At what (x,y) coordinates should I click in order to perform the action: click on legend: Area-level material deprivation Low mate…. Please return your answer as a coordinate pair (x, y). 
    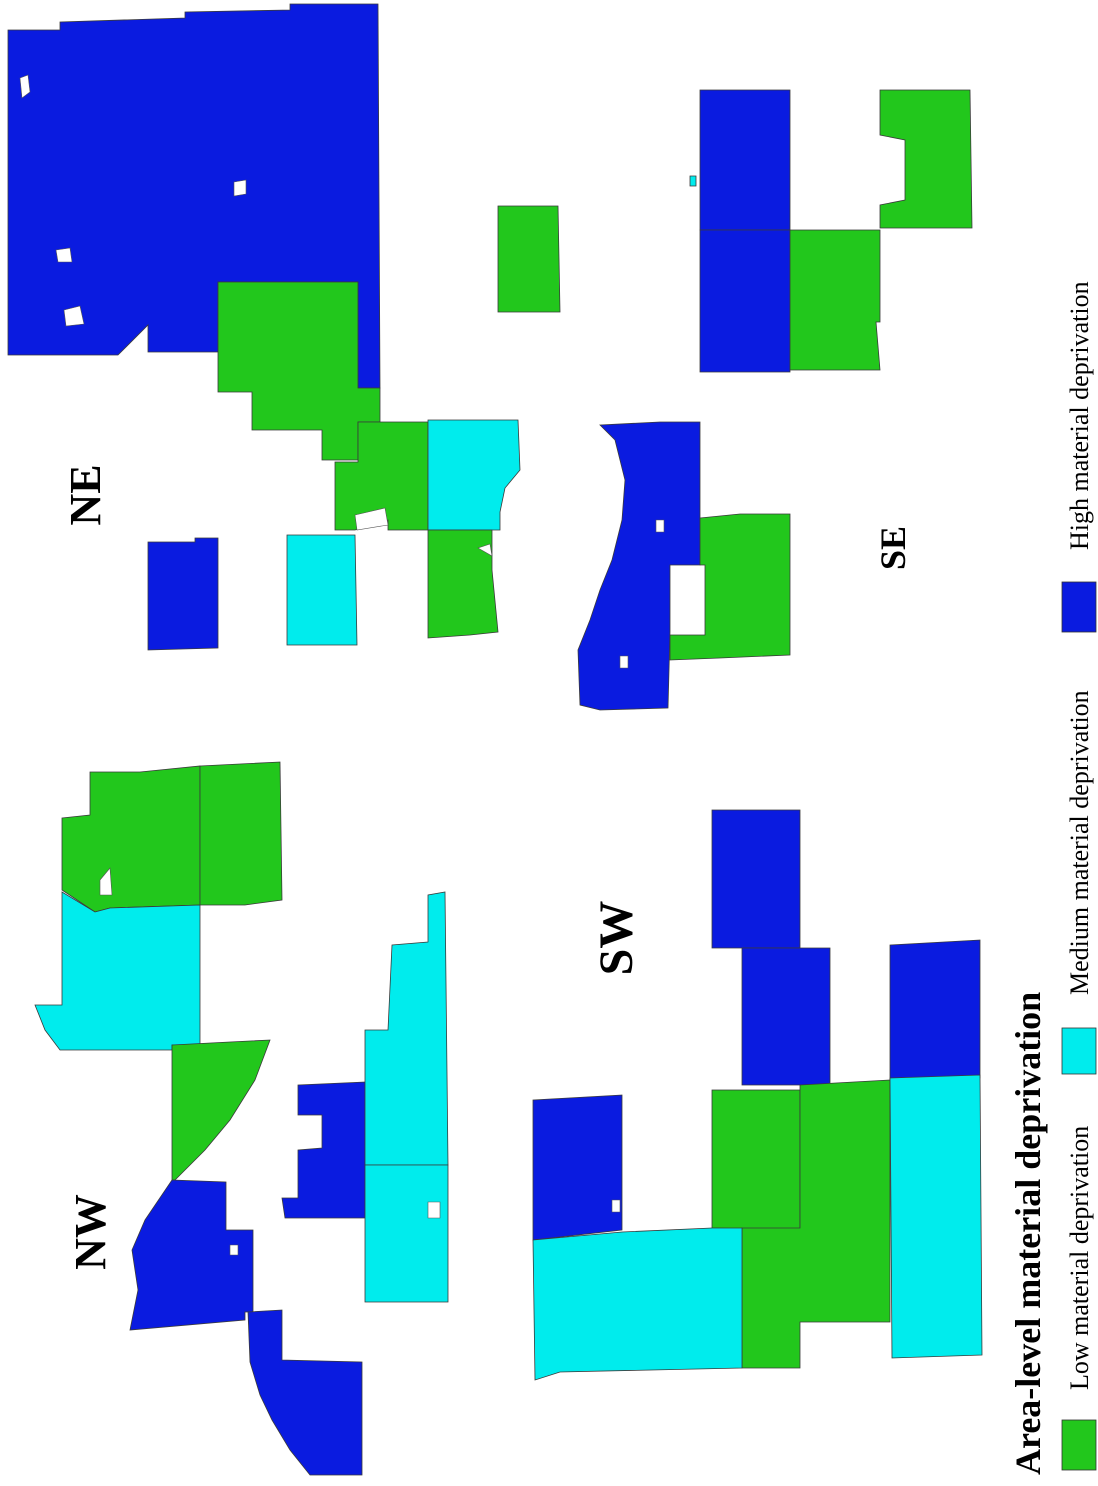
    Looking at the image, I should click on (1052, 878).